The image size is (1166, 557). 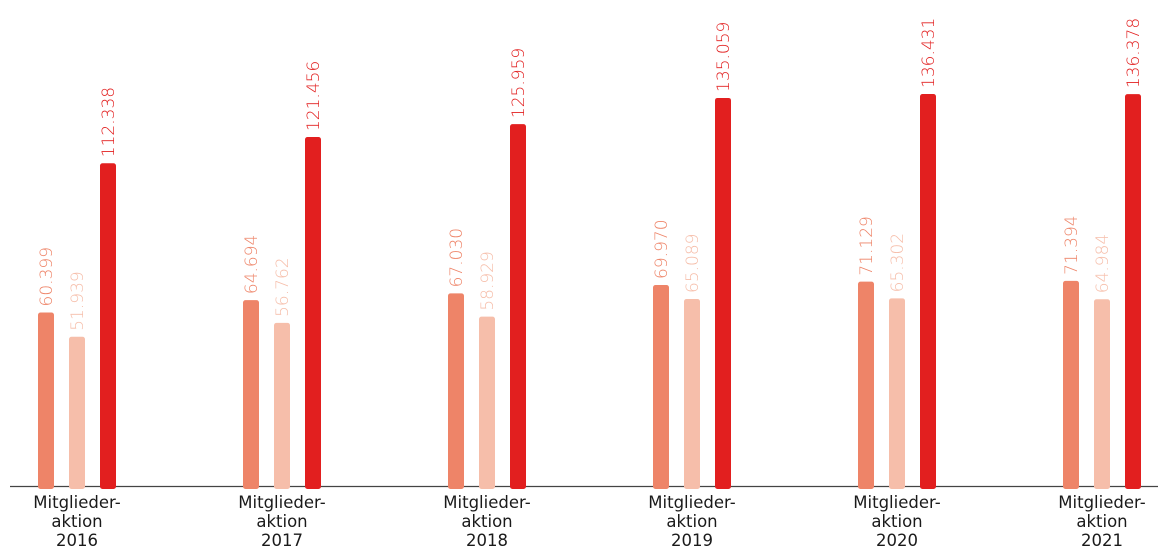 I want to click on category-label-2-line-2: aktion, so click(x=281, y=521).